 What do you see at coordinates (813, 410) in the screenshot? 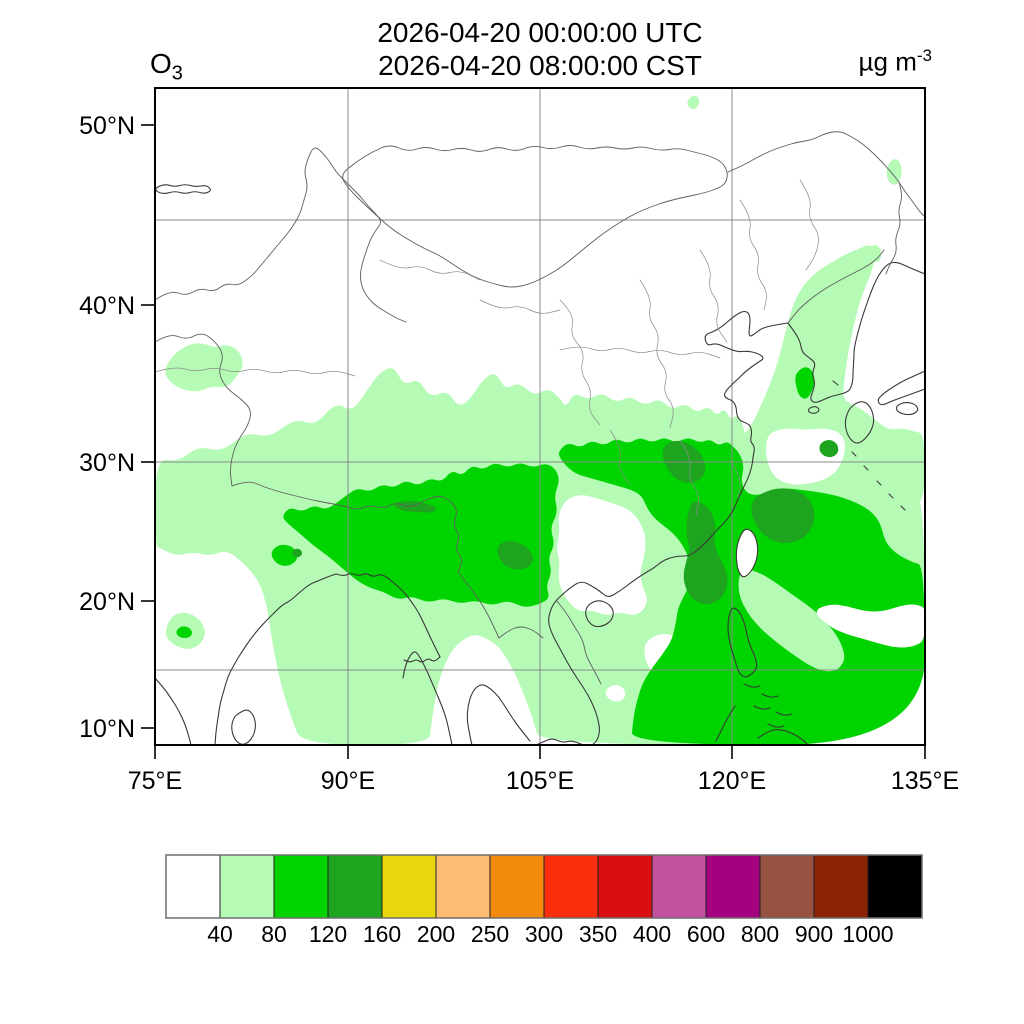
I see `coast-jeju` at bounding box center [813, 410].